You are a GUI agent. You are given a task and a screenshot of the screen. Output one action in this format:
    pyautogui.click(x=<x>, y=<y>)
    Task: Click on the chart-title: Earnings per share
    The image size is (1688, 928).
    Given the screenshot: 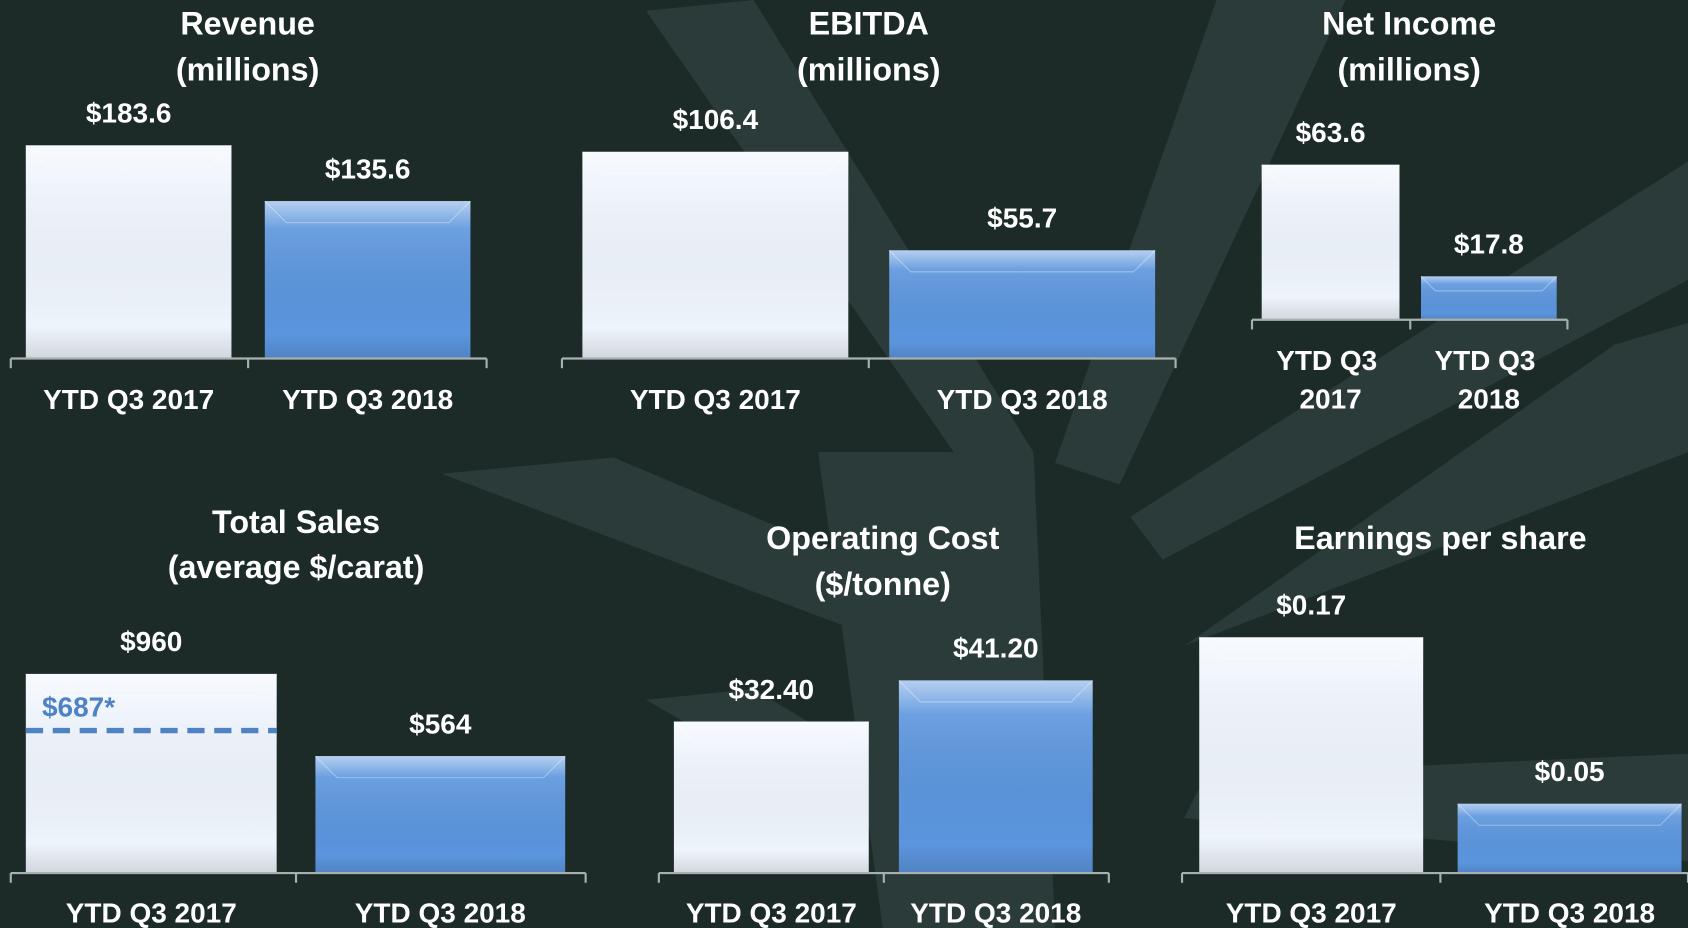 What is the action you would take?
    pyautogui.click(x=1440, y=538)
    